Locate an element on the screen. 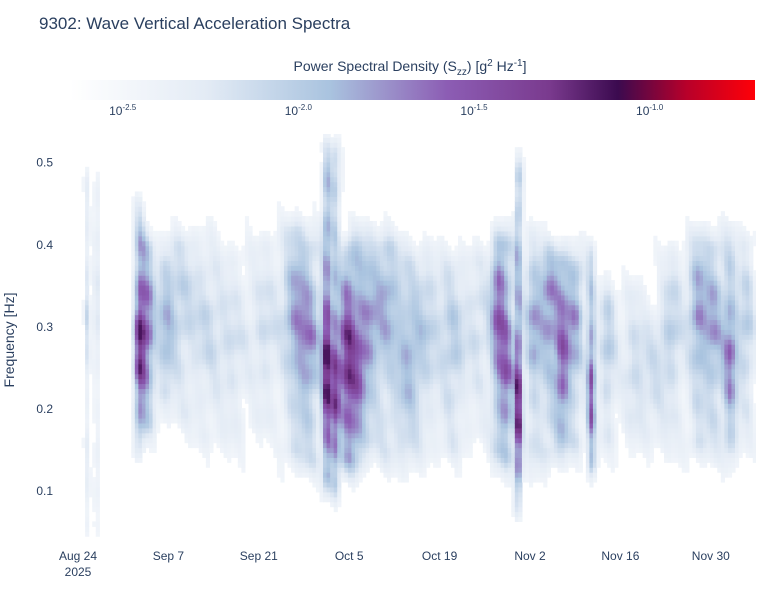 This screenshot has height=615, width=780. colorbar-tick-label: 10-1.5 is located at coordinates (474, 110).